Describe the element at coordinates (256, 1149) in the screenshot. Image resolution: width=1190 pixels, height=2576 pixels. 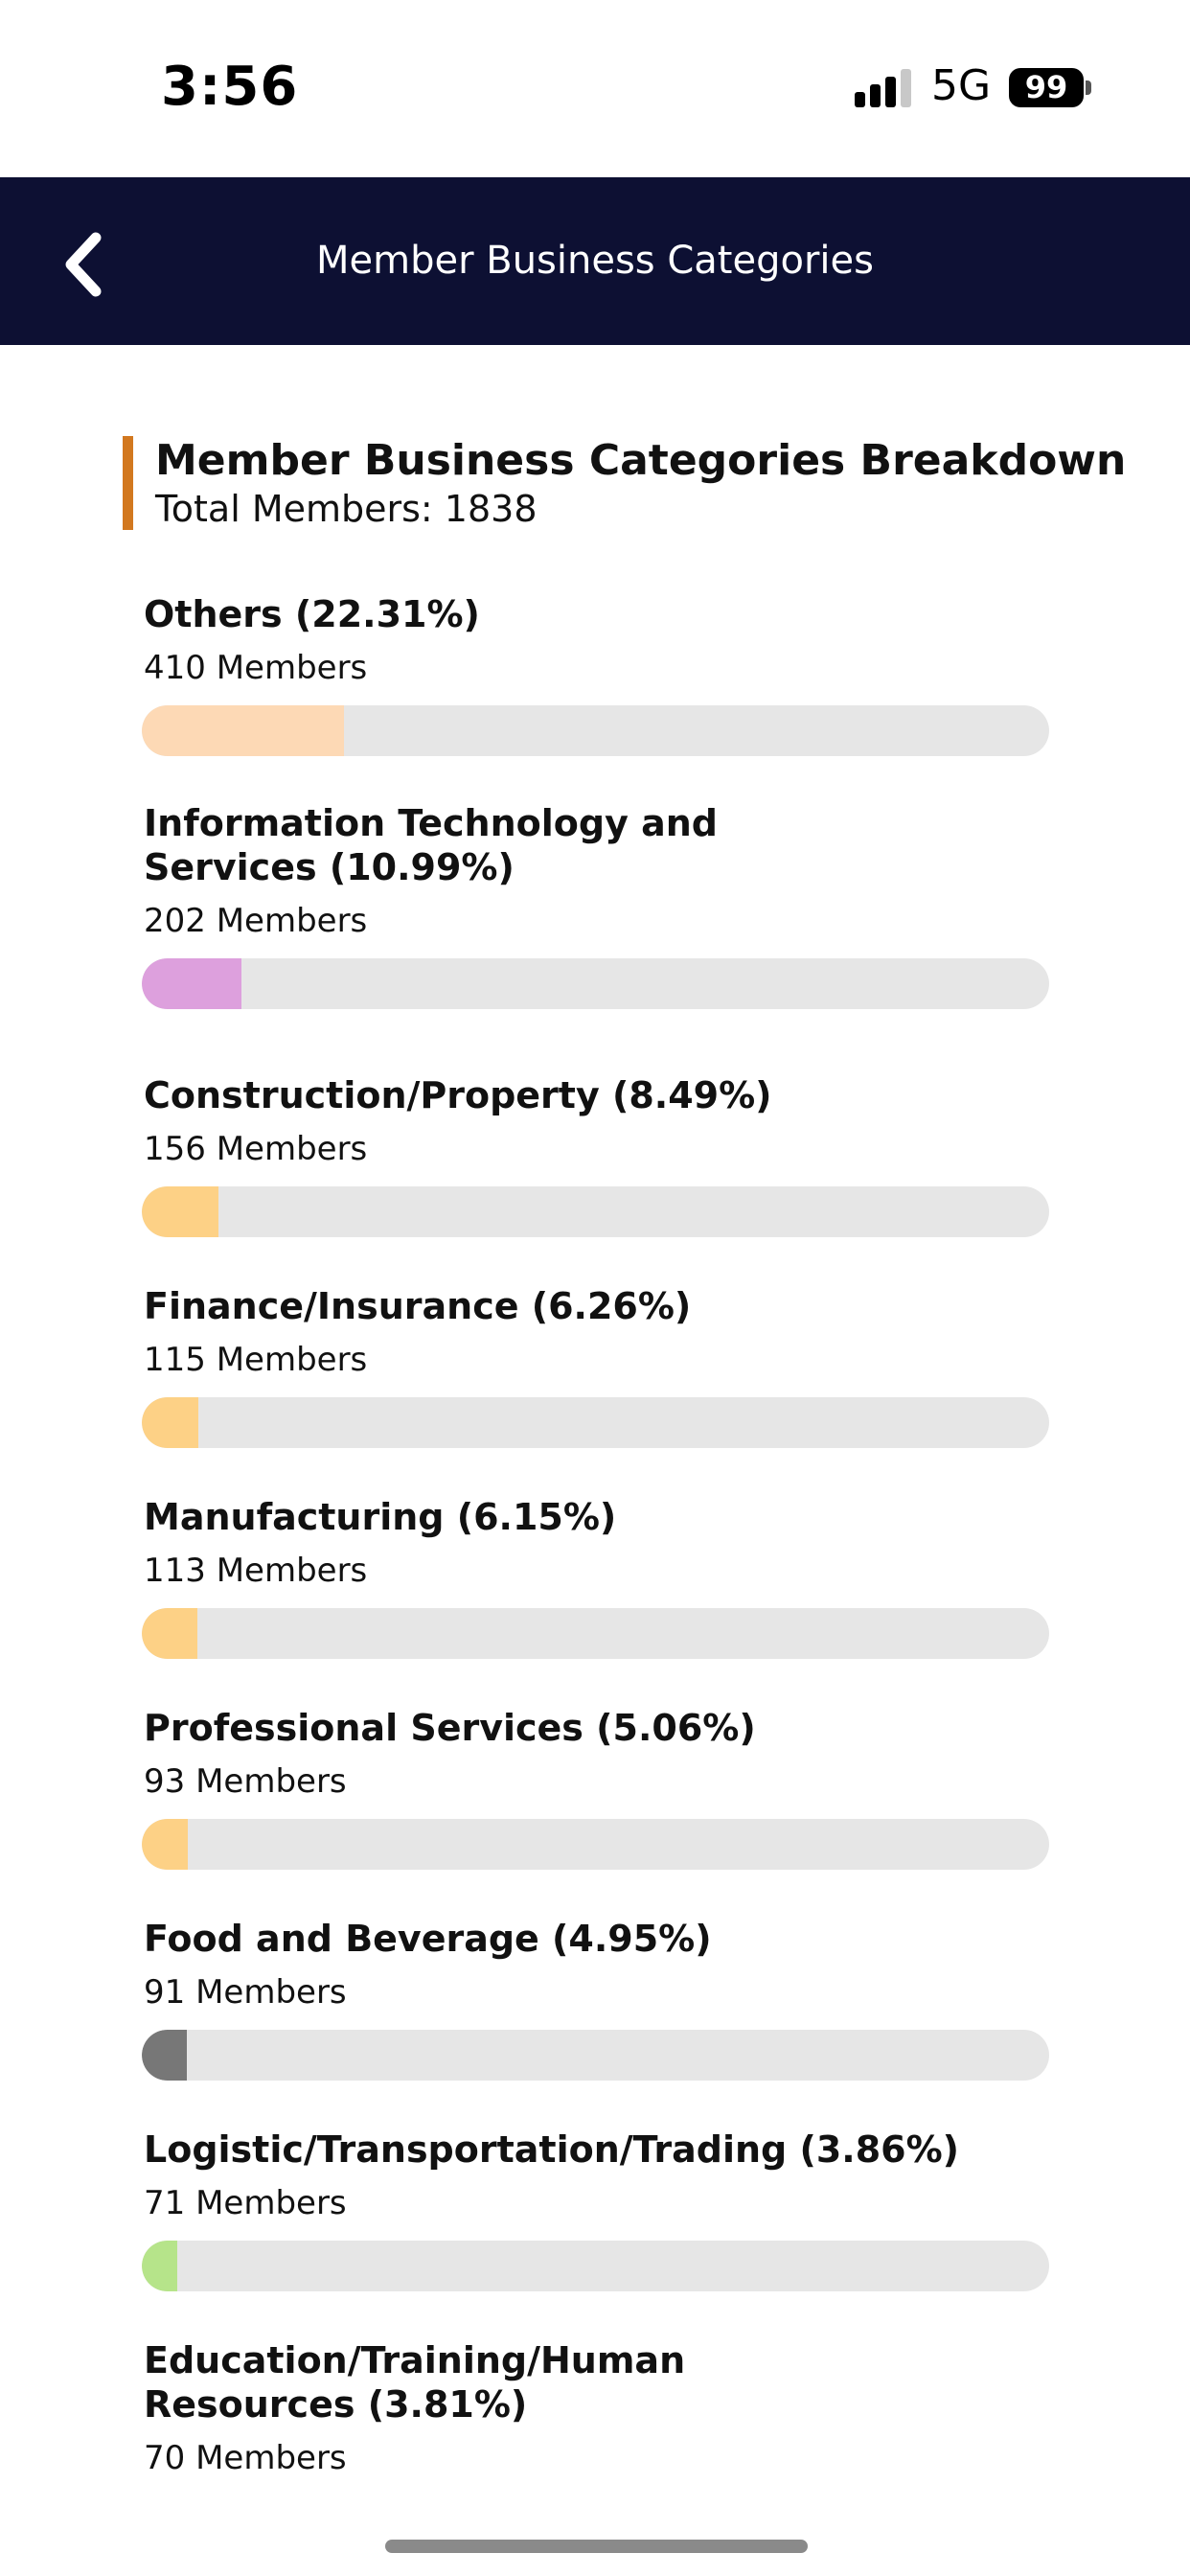
I see `category-count: 156 Members` at that location.